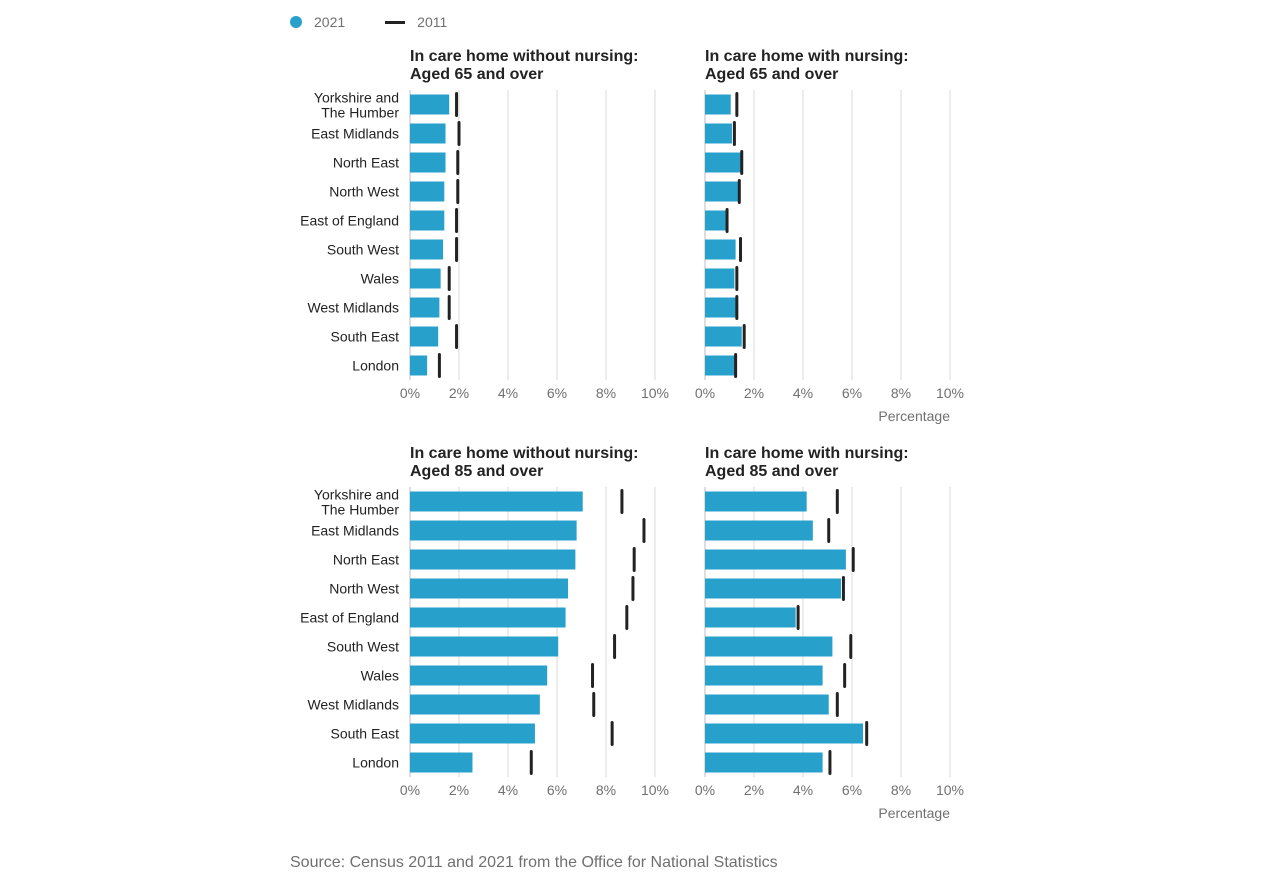 The image size is (1280, 883). I want to click on category-label: South West, so click(363, 250).